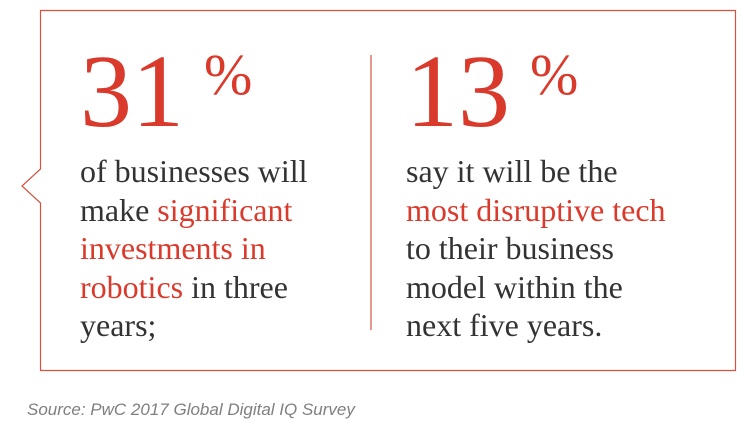 This screenshot has width=751, height=446. What do you see at coordinates (458, 91) in the screenshot?
I see `stat-number: 13` at bounding box center [458, 91].